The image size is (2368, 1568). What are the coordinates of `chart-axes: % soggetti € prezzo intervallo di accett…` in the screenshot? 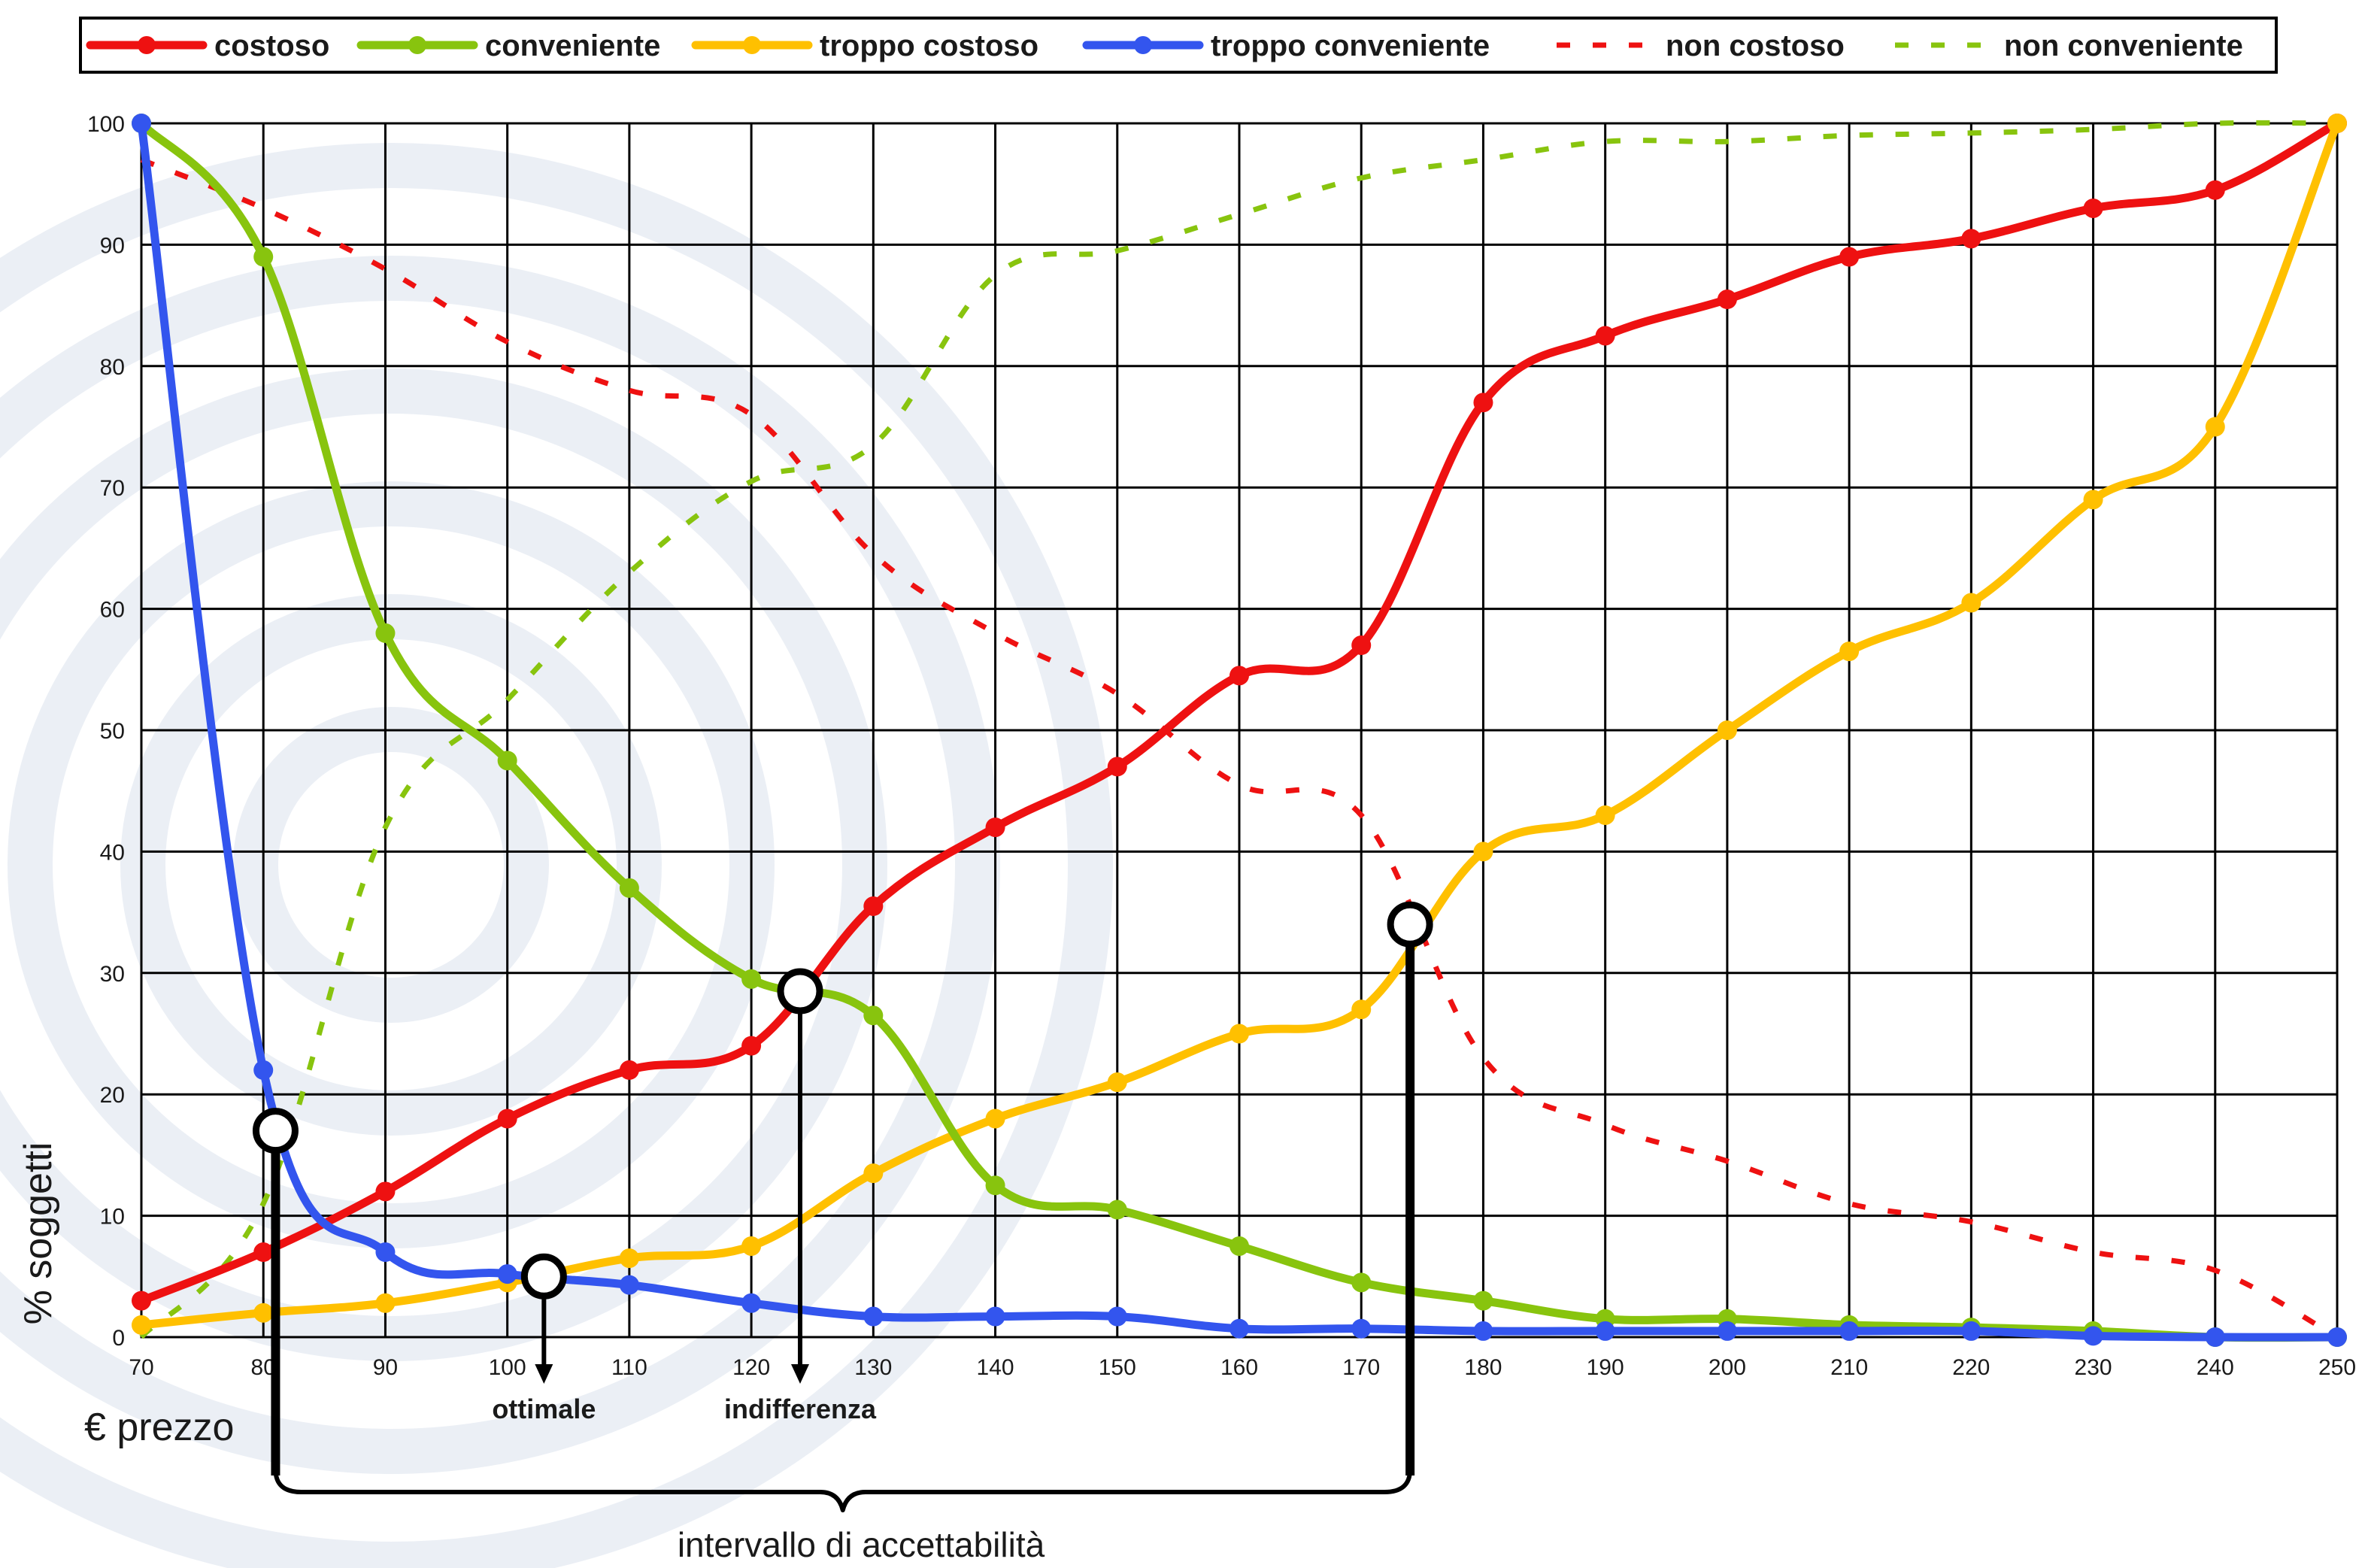 It's located at (531, 1353).